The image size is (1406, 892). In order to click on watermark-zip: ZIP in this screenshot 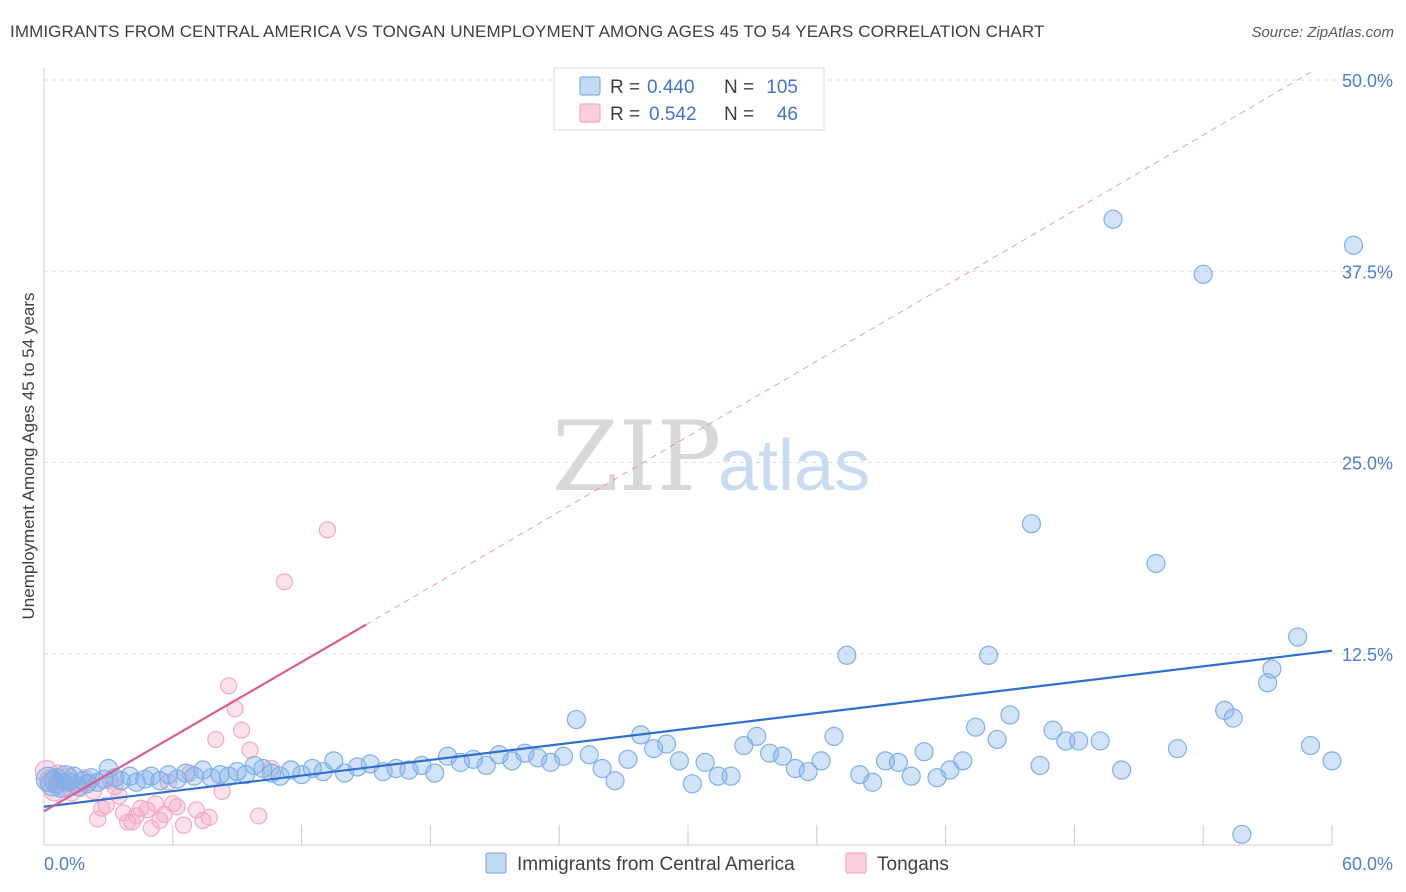, I will do `click(636, 457)`.